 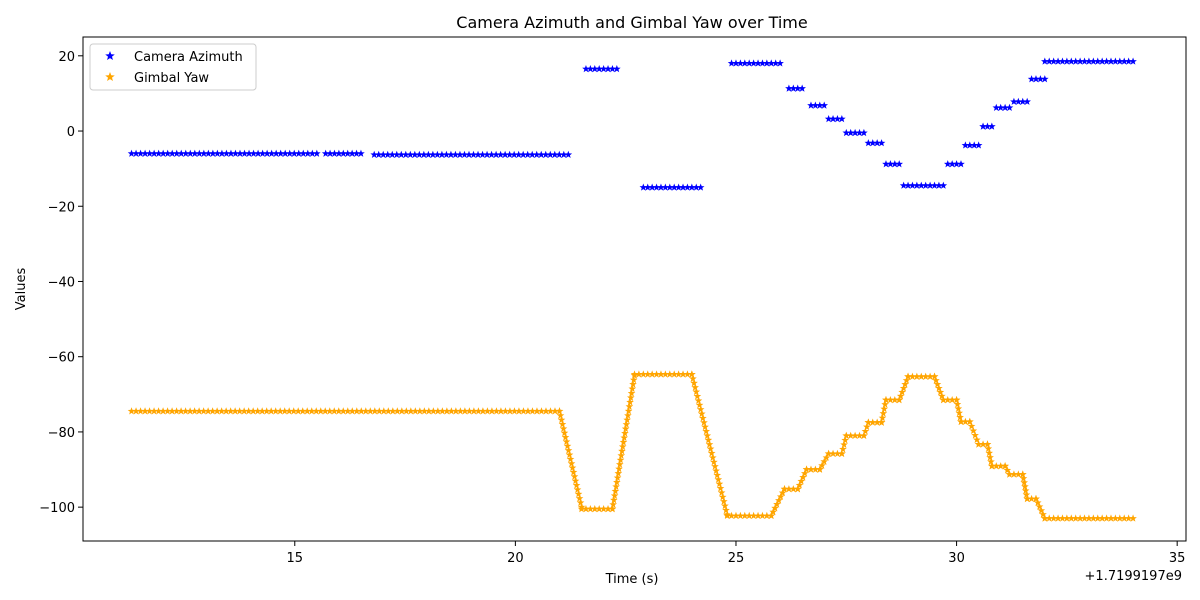 I want to click on y-axis-label: Values, so click(x=21, y=289).